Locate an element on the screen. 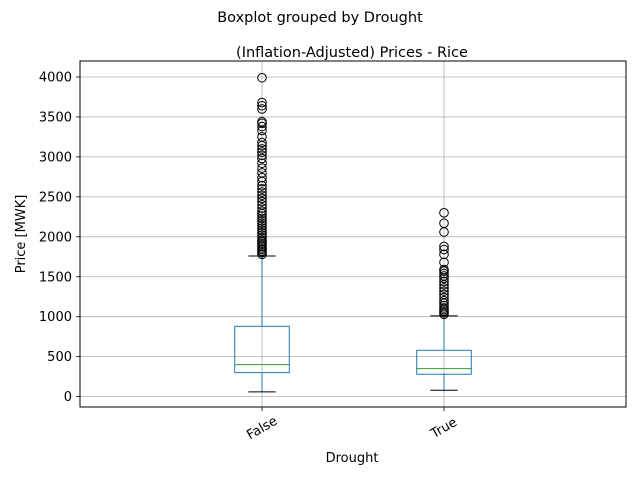 Image resolution: width=640 pixels, height=480 pixels. y-tick-label: 3500 is located at coordinates (55, 117).